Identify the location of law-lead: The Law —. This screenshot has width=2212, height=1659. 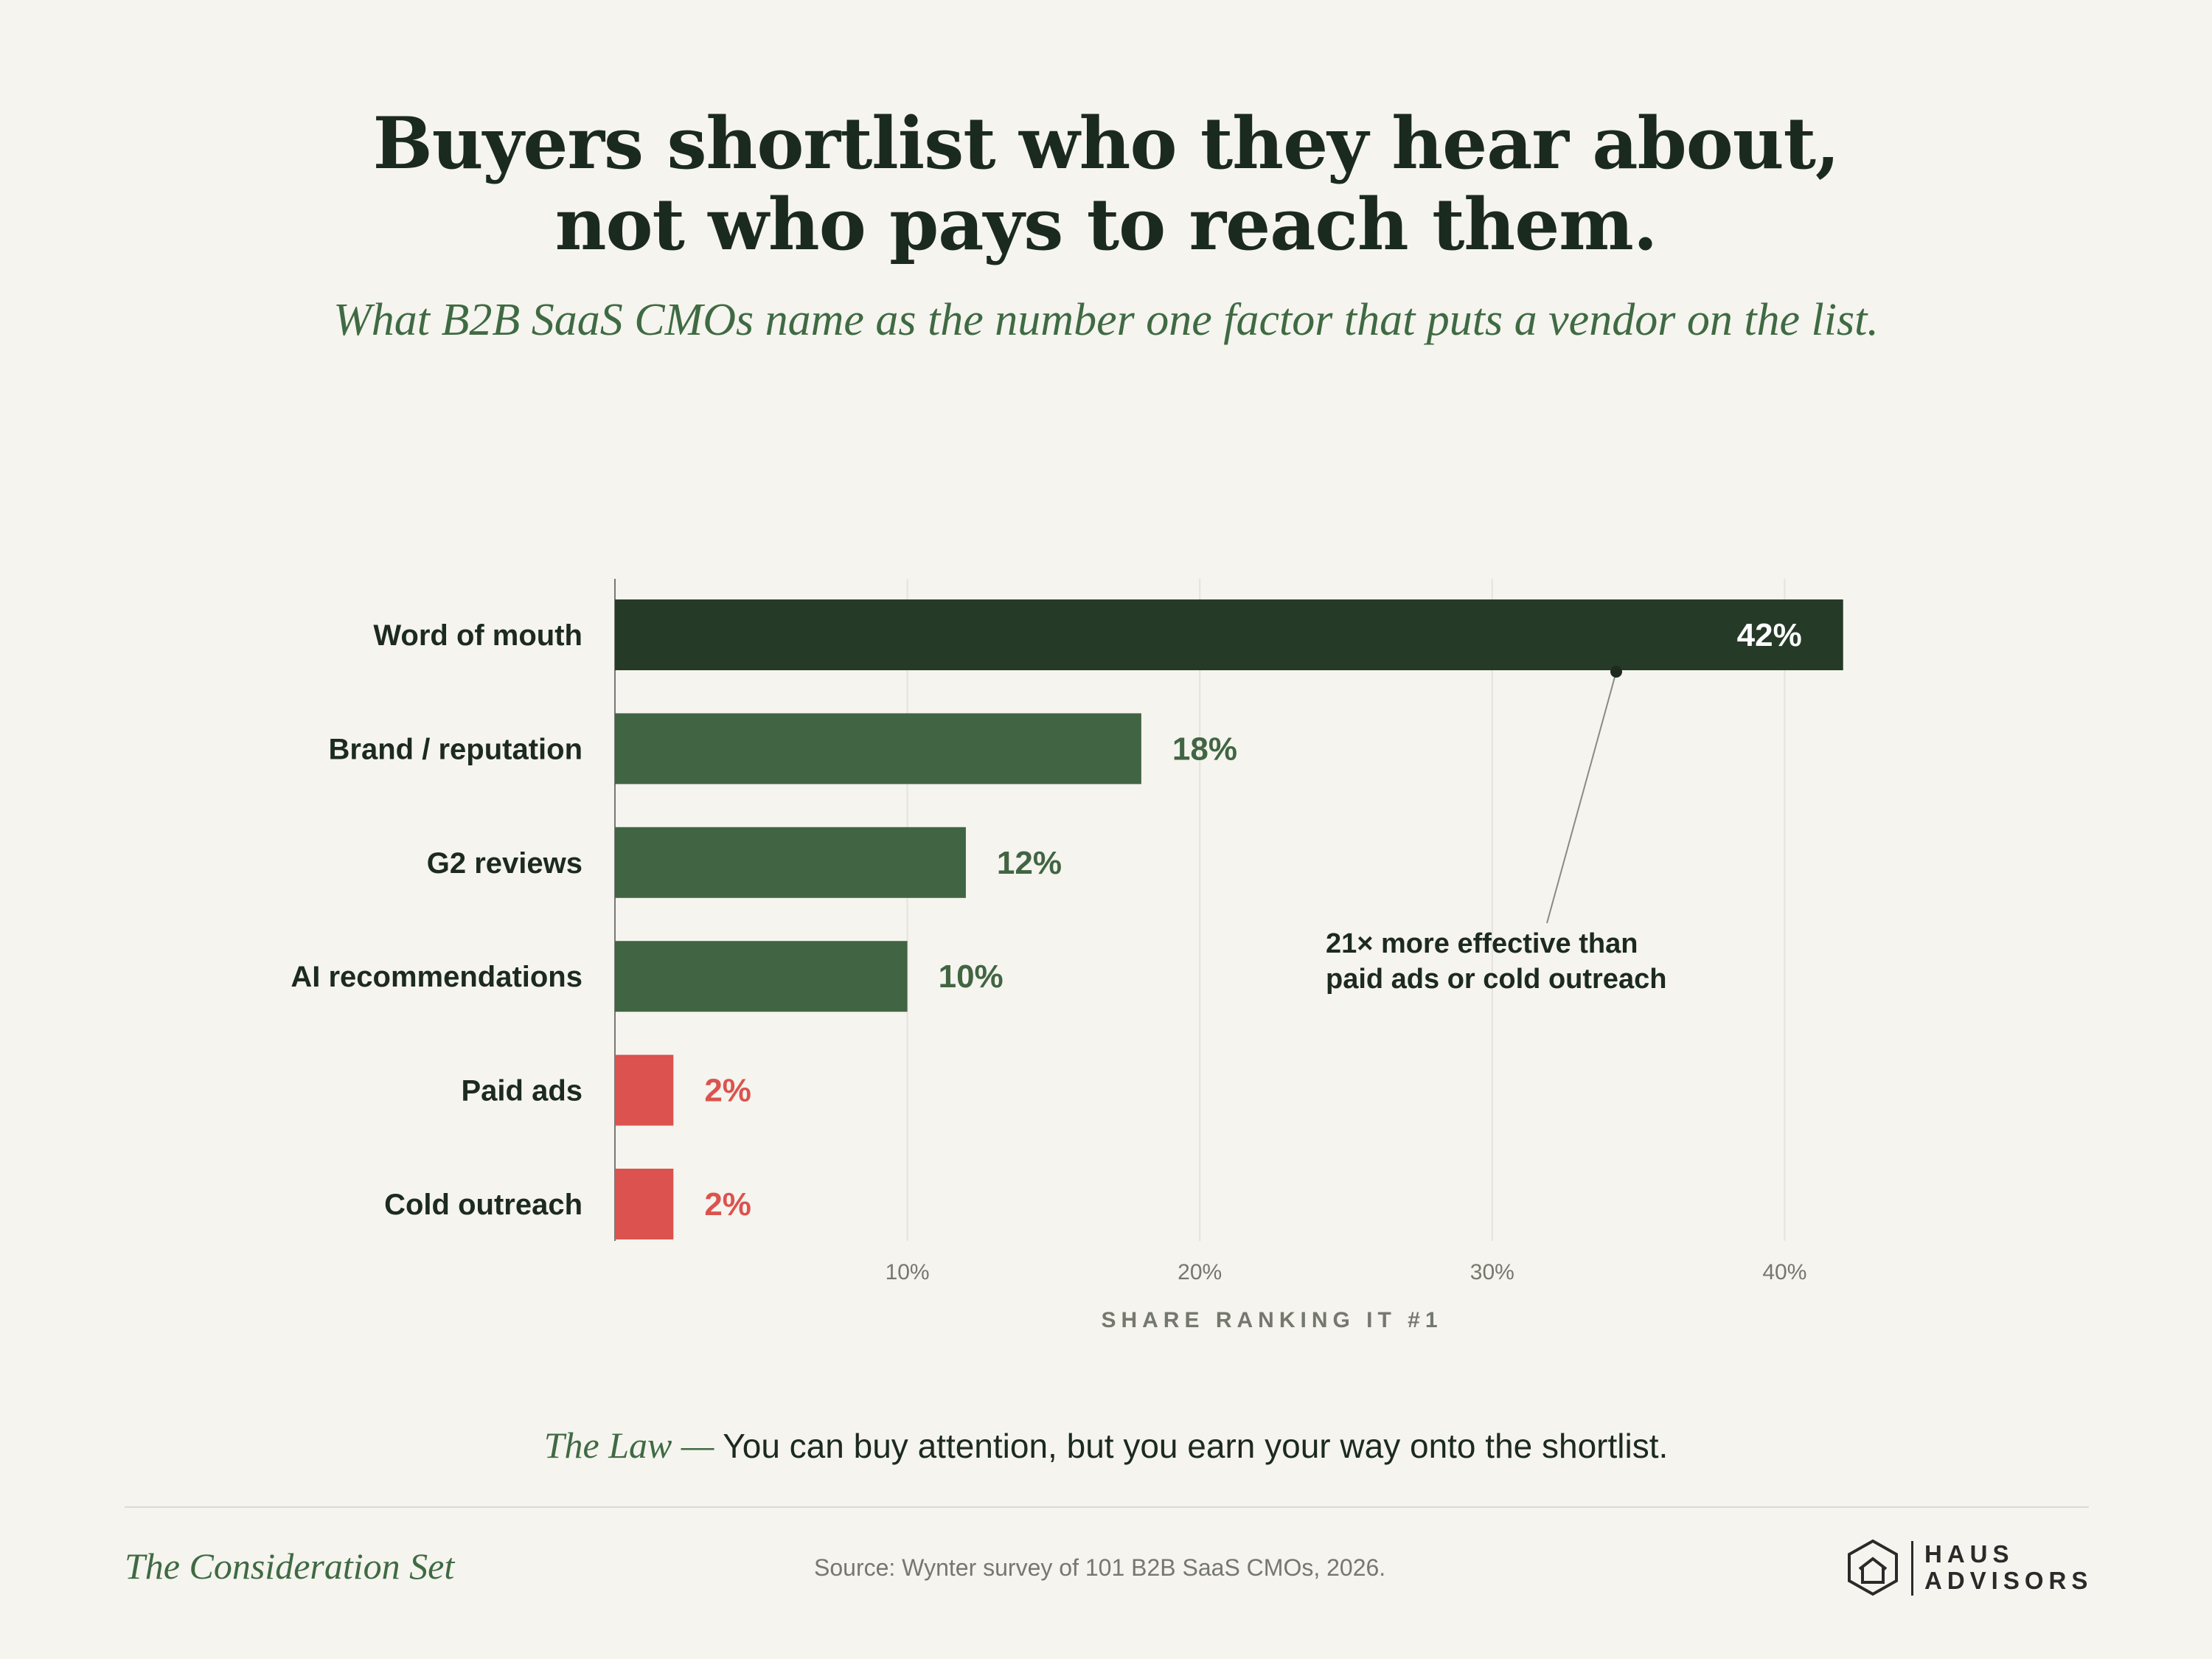
(628, 1445).